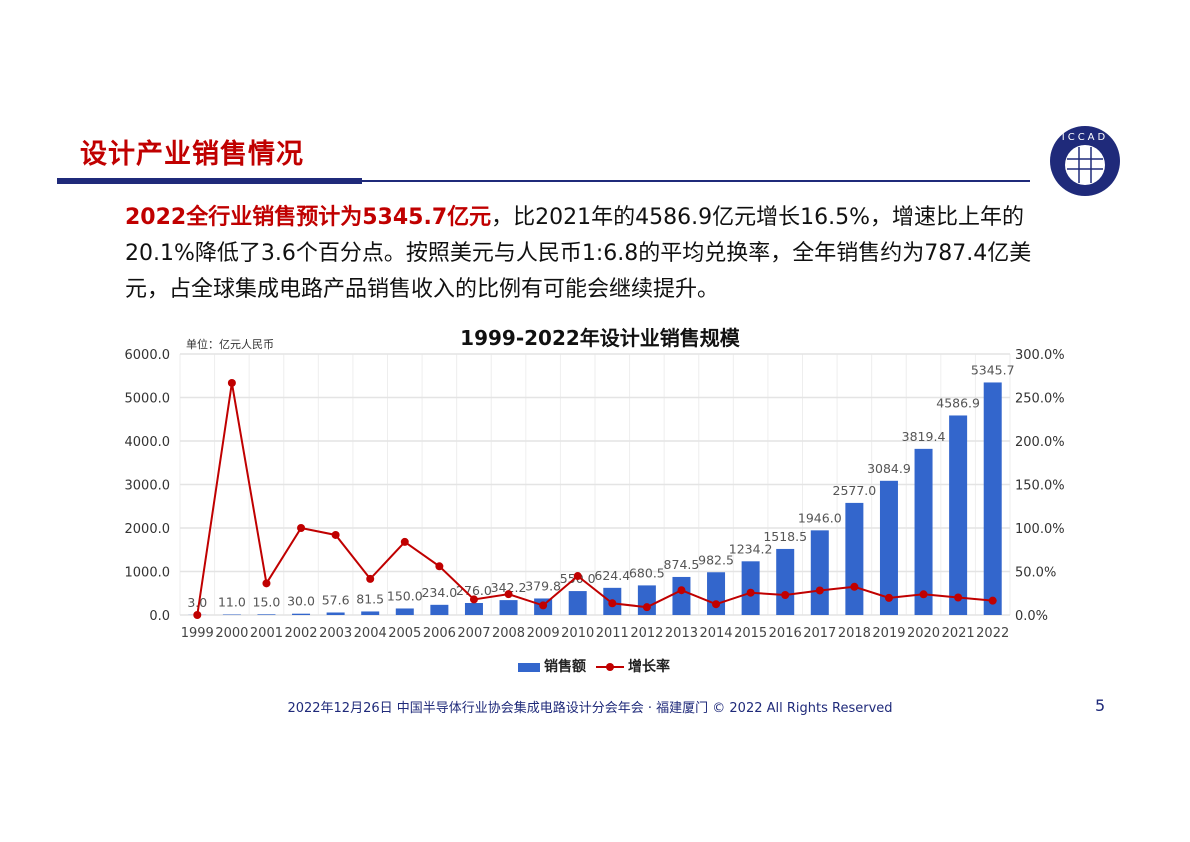 The image size is (1190, 842). What do you see at coordinates (647, 572) in the screenshot?
I see `bar-data-label: 680.5` at bounding box center [647, 572].